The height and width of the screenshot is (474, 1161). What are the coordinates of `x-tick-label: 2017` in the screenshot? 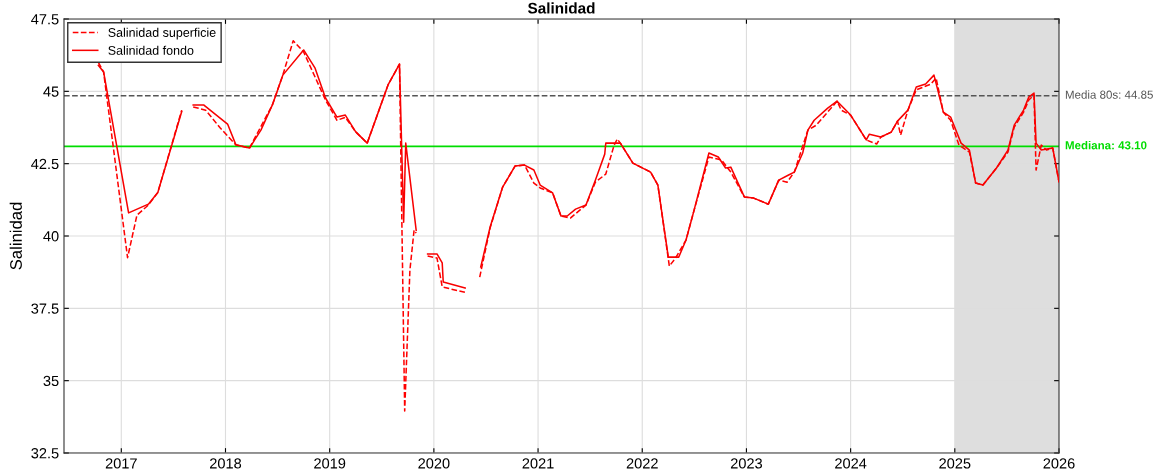 It's located at (121, 463).